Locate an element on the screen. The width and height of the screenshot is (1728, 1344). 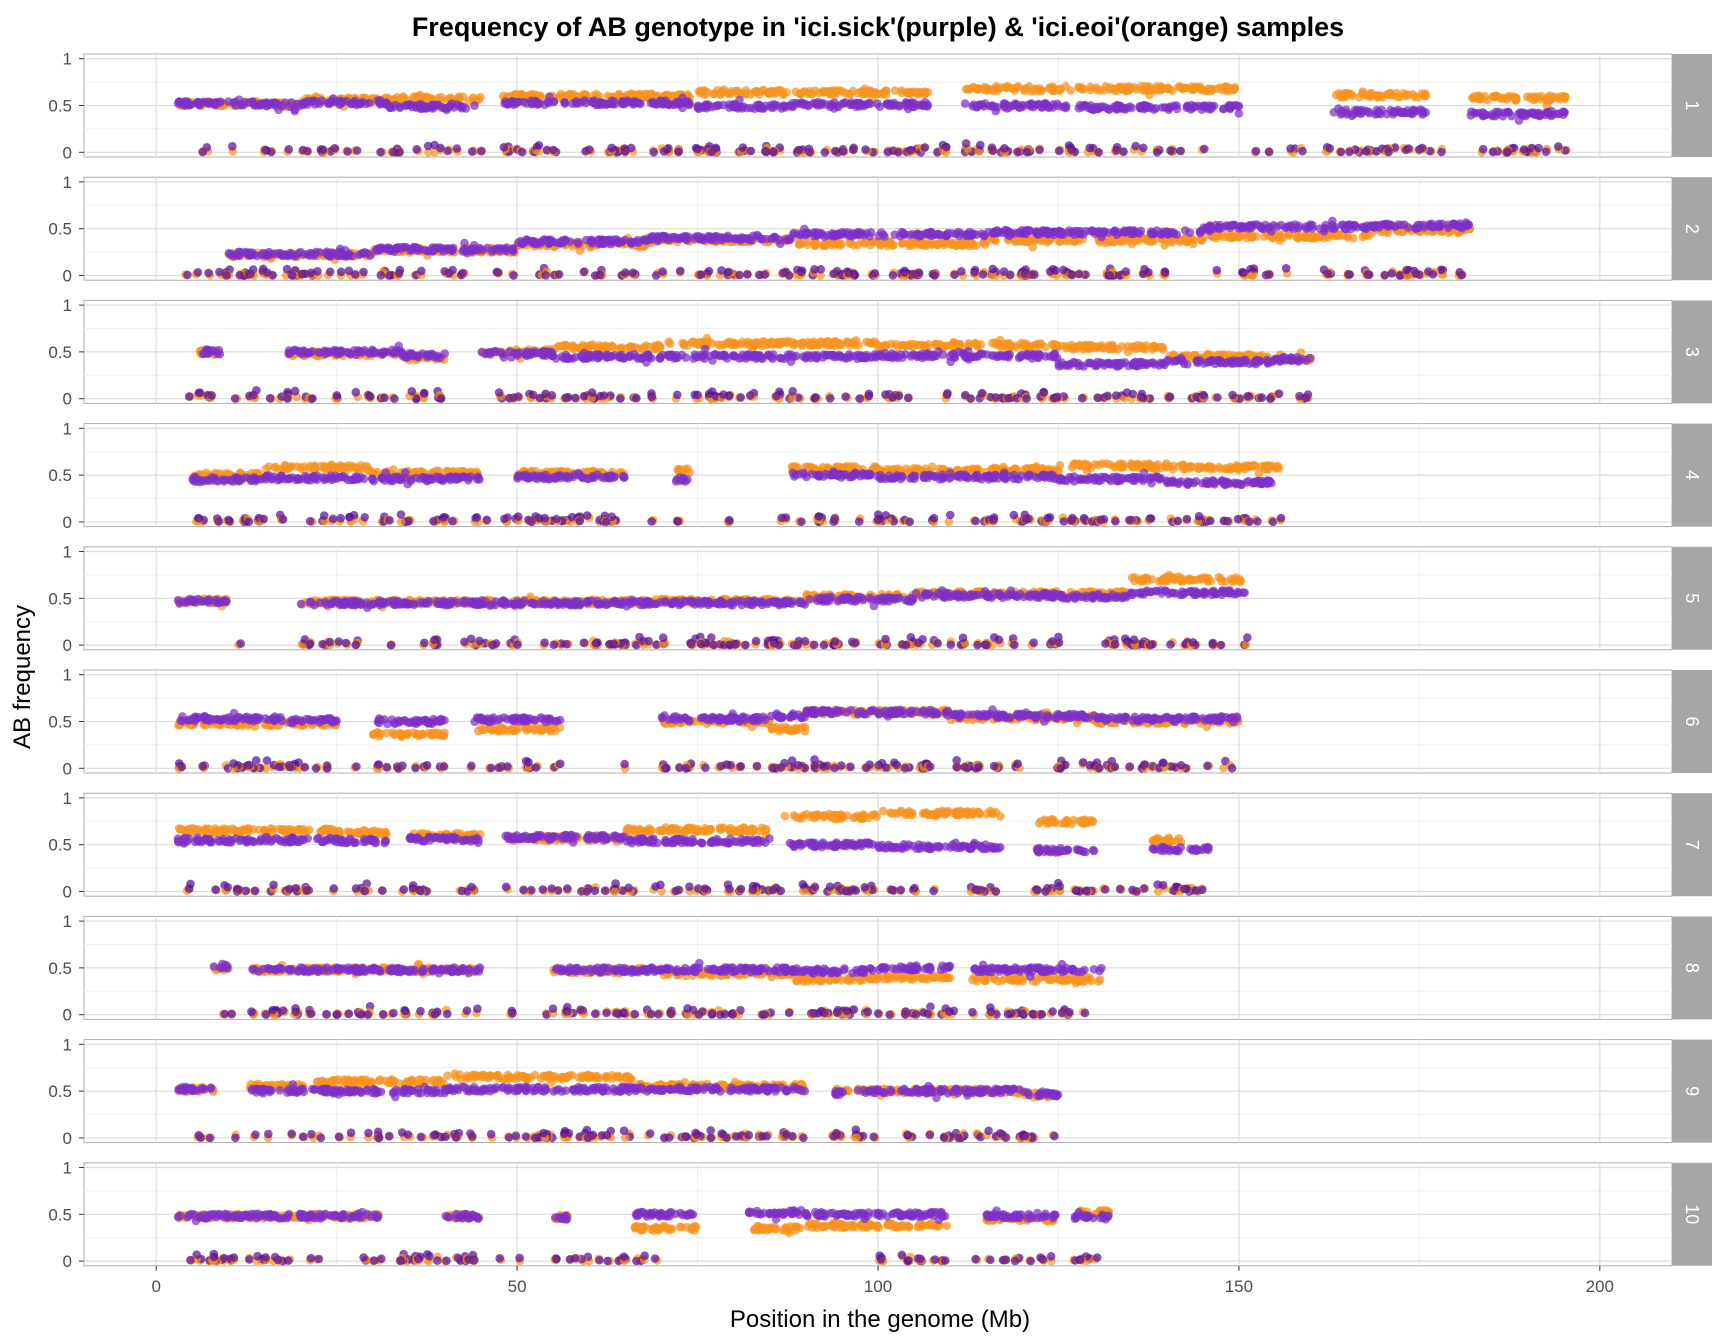
y-tick-label: 1 is located at coordinates (67, 305).